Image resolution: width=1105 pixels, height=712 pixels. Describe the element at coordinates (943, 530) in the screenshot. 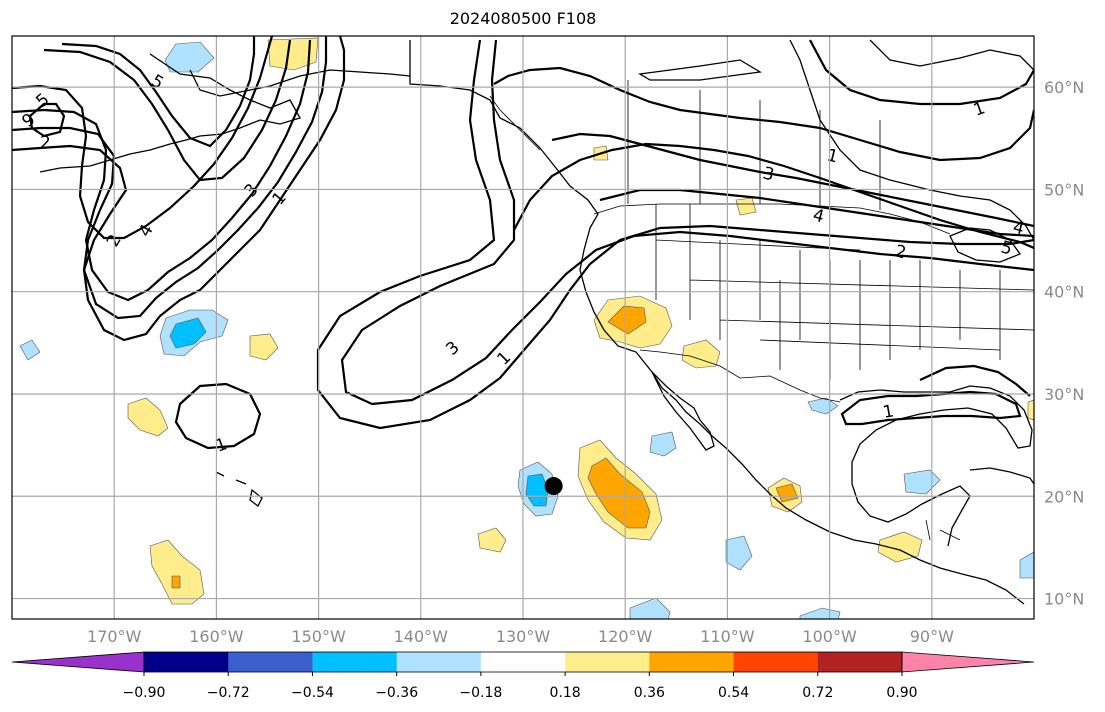

I see `border-central-america` at that location.